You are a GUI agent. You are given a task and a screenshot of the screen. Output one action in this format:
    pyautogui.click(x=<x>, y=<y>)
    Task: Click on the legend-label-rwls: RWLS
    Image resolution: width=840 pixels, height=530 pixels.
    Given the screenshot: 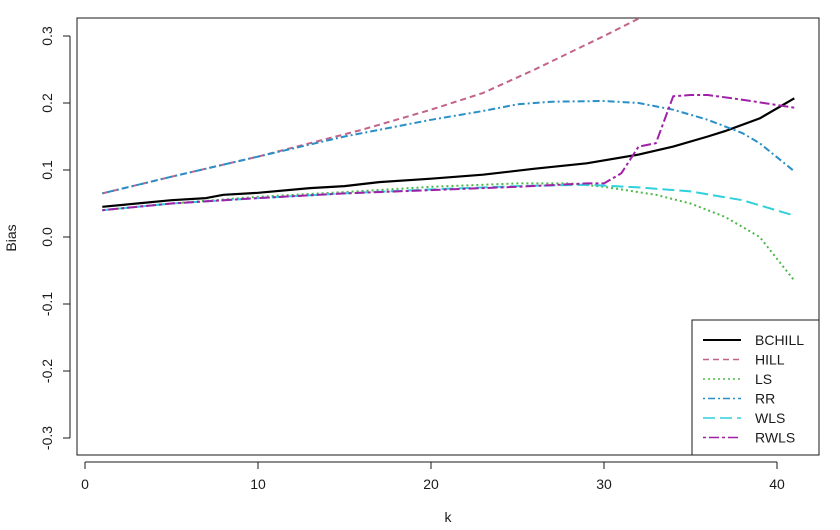 What is the action you would take?
    pyautogui.click(x=775, y=438)
    